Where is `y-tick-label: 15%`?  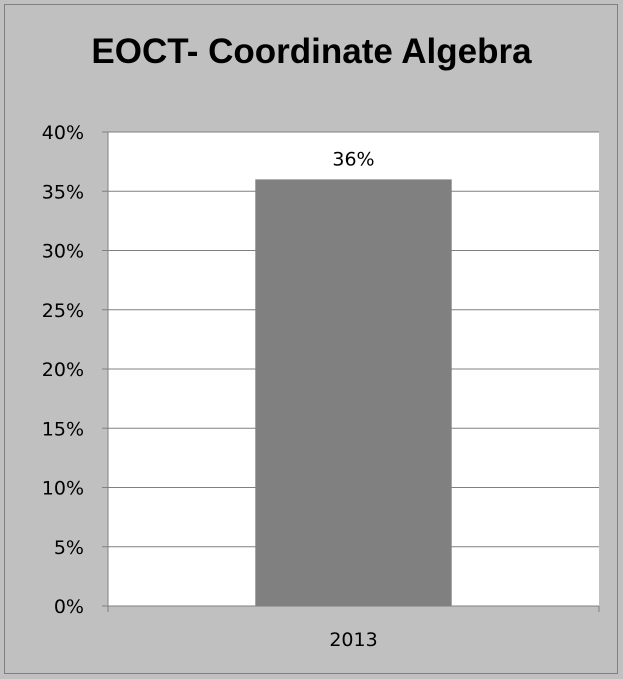
y-tick-label: 15% is located at coordinates (63, 429).